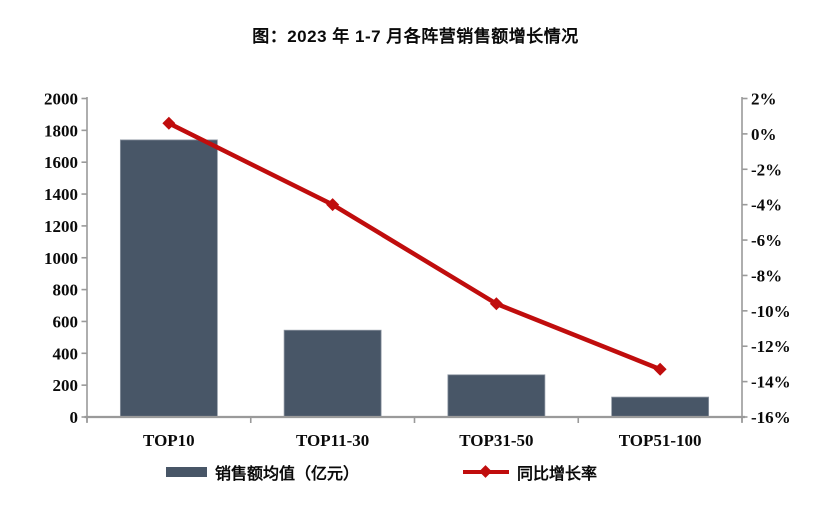  Describe the element at coordinates (771, 382) in the screenshot. I see `right-axis-tick-label: -14%` at that location.